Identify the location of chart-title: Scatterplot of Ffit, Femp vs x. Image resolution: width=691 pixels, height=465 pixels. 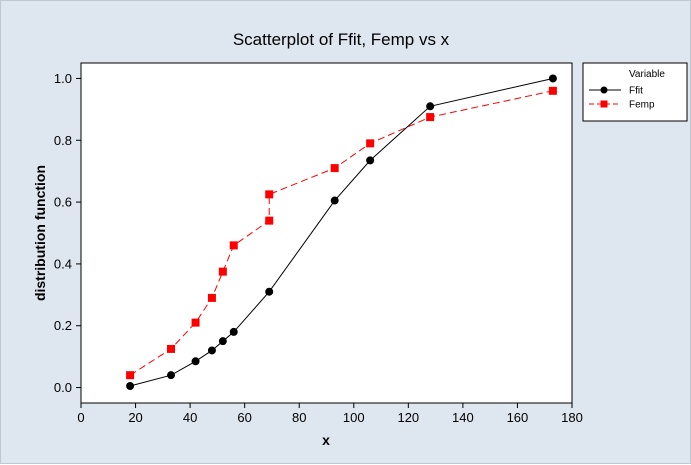
(341, 39).